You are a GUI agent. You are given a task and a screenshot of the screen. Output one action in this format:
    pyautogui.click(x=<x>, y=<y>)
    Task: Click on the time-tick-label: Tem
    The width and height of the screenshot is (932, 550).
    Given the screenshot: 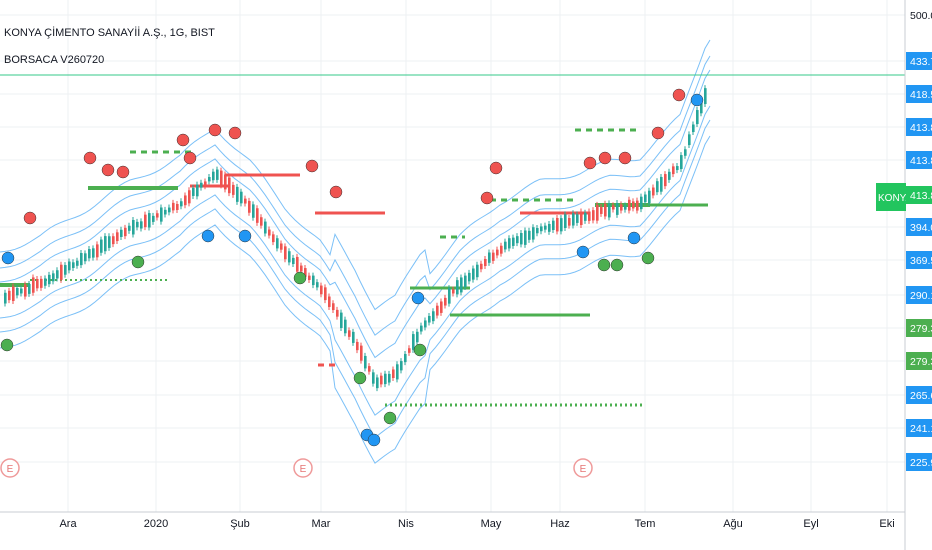 What is the action you would take?
    pyautogui.click(x=645, y=524)
    